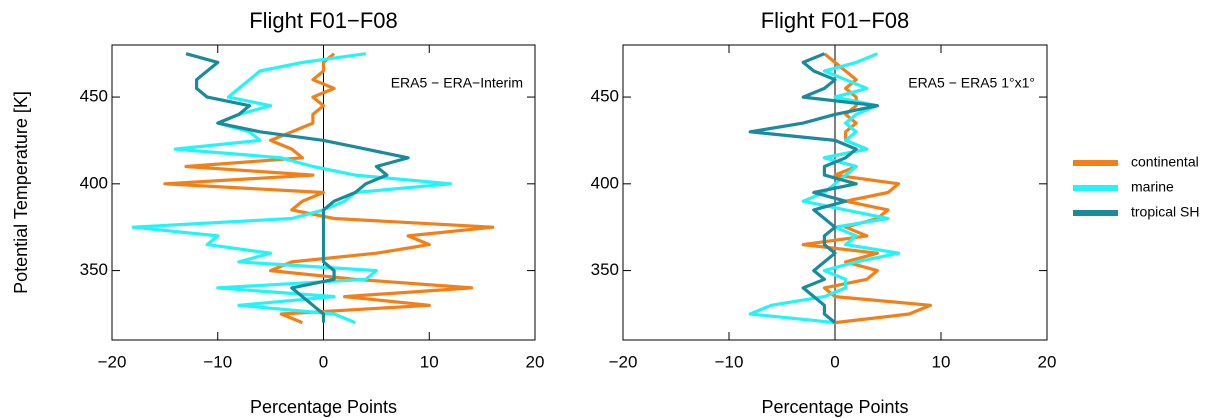  I want to click on legend-label: marine, so click(1152, 187).